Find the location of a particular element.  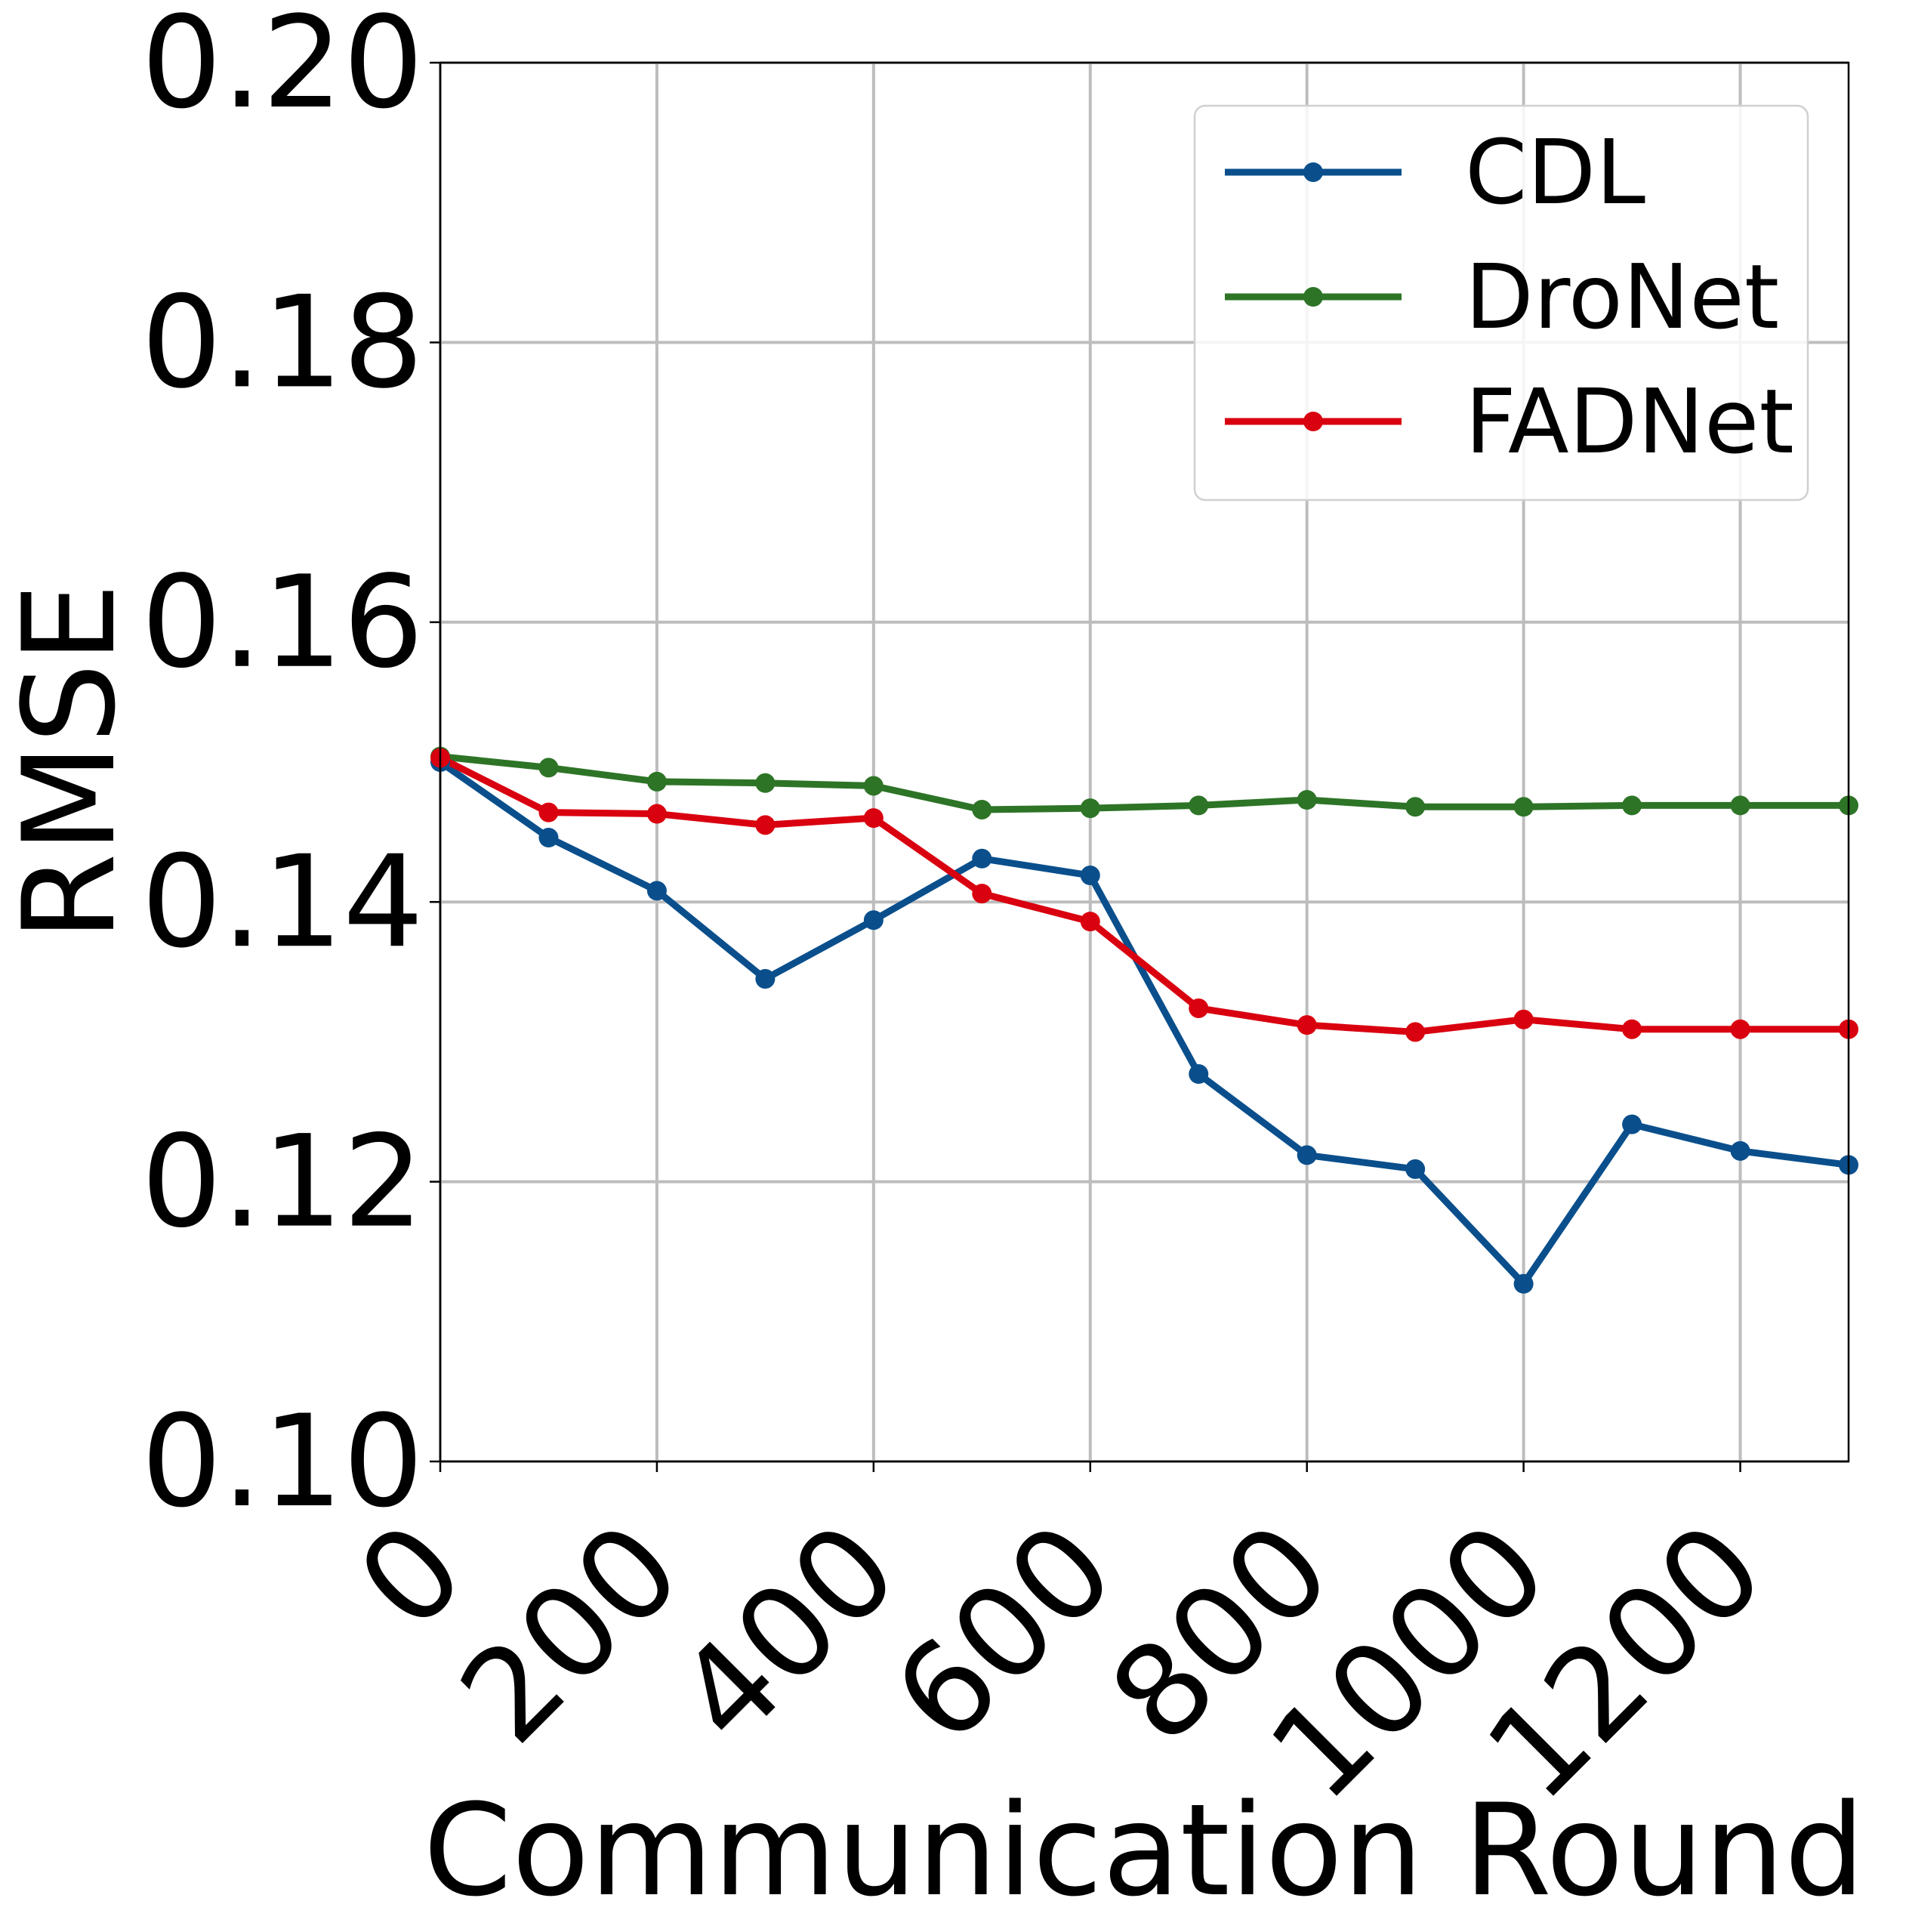

y-axis-label: RMSE is located at coordinates (71, 762).